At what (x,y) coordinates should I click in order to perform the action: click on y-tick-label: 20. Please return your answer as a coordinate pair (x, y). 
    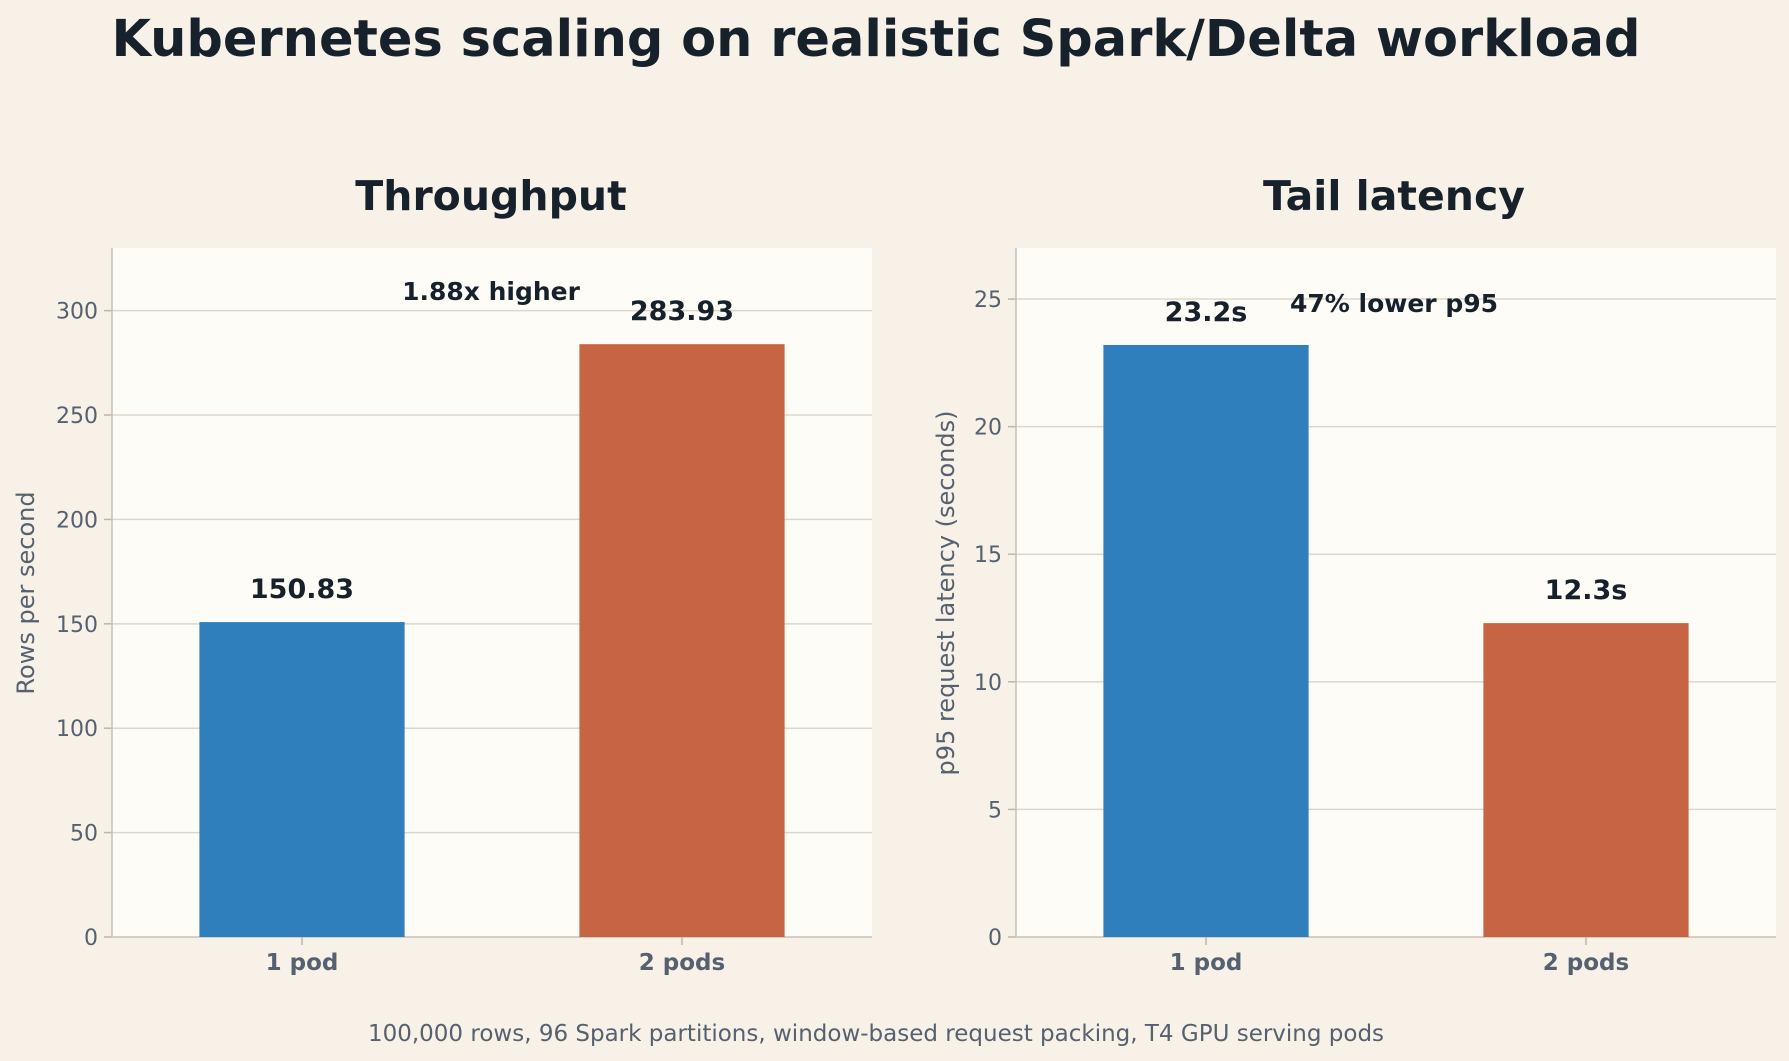
    Looking at the image, I should click on (988, 428).